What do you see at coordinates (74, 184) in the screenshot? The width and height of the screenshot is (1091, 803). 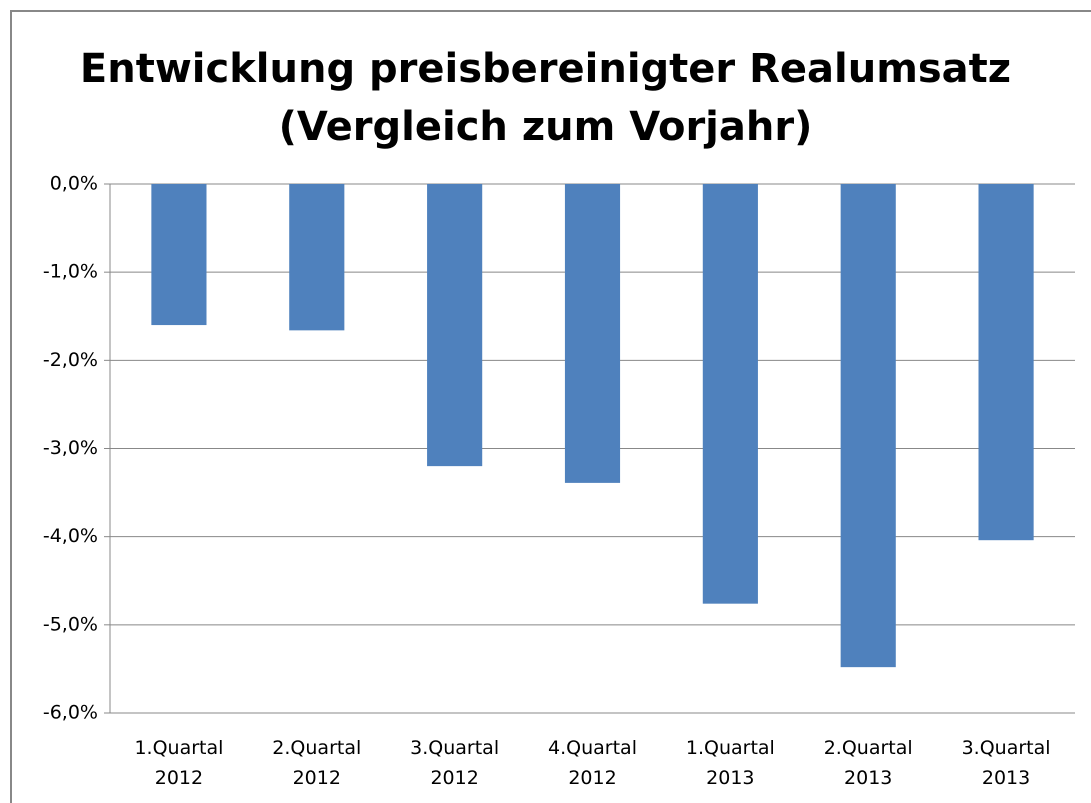 I see `y-tick-label: 0,0%` at bounding box center [74, 184].